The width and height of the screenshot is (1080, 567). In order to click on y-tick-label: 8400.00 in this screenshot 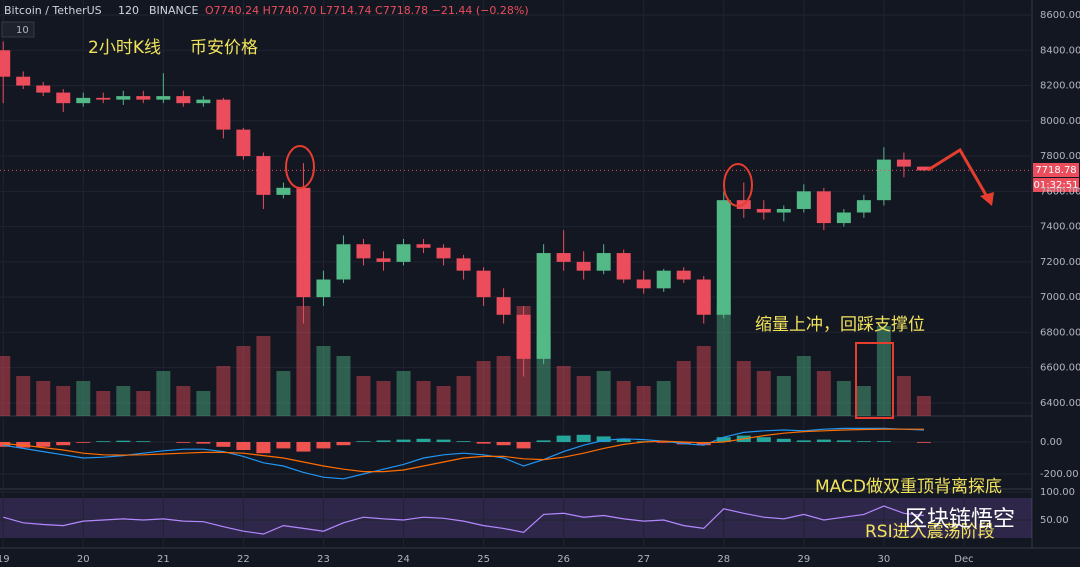, I will do `click(1060, 50)`.